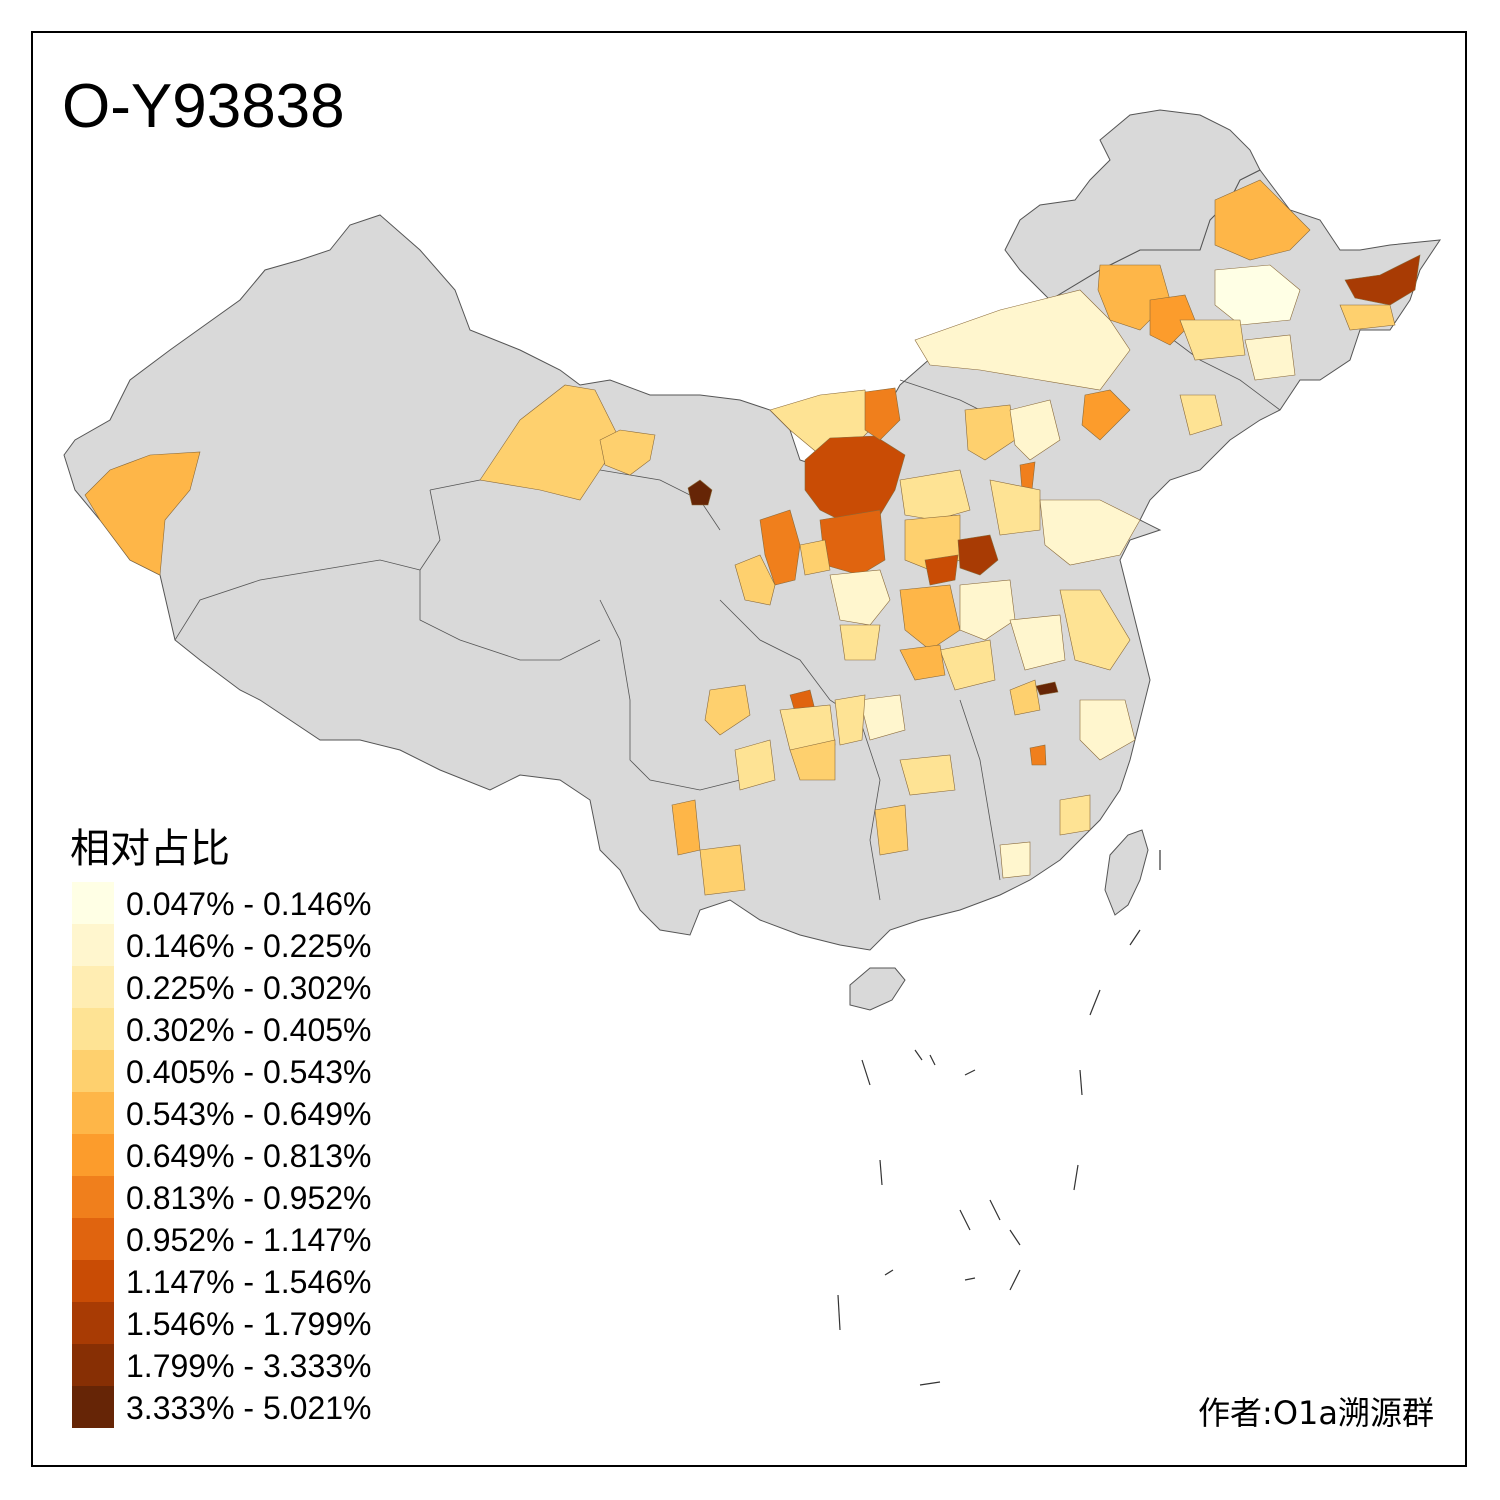 This screenshot has height=1500, width=1500. What do you see at coordinates (877, 989) in the screenshot?
I see `region-hainan` at bounding box center [877, 989].